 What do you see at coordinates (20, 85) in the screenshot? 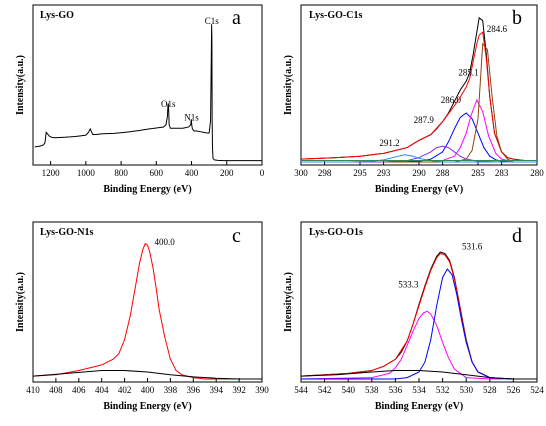
I see `panel-a-ylabel: Intensity(a.u.)` at bounding box center [20, 85].